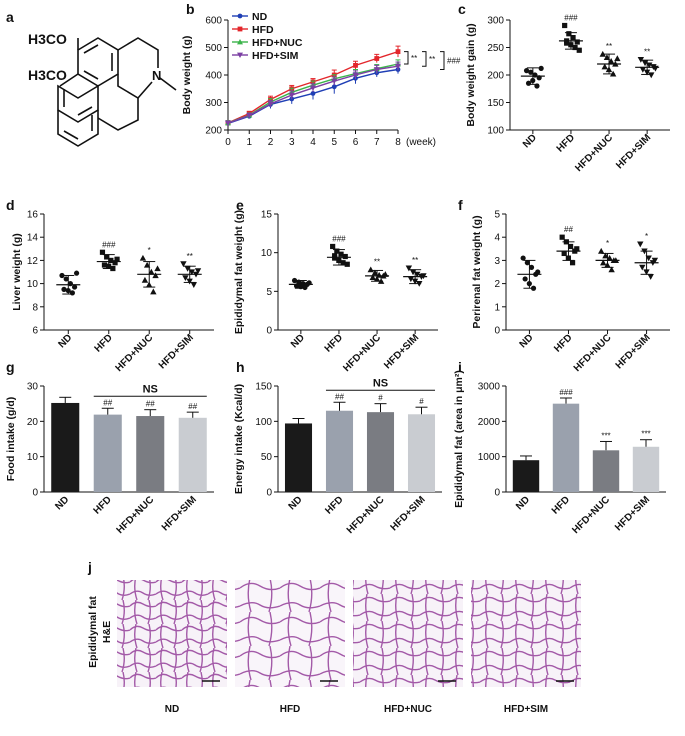 Image resolution: width=685 pixels, height=736 pixels. Describe the element at coordinates (277, 43) in the screenshot. I see `legend-label: HFD+NUC` at that location.